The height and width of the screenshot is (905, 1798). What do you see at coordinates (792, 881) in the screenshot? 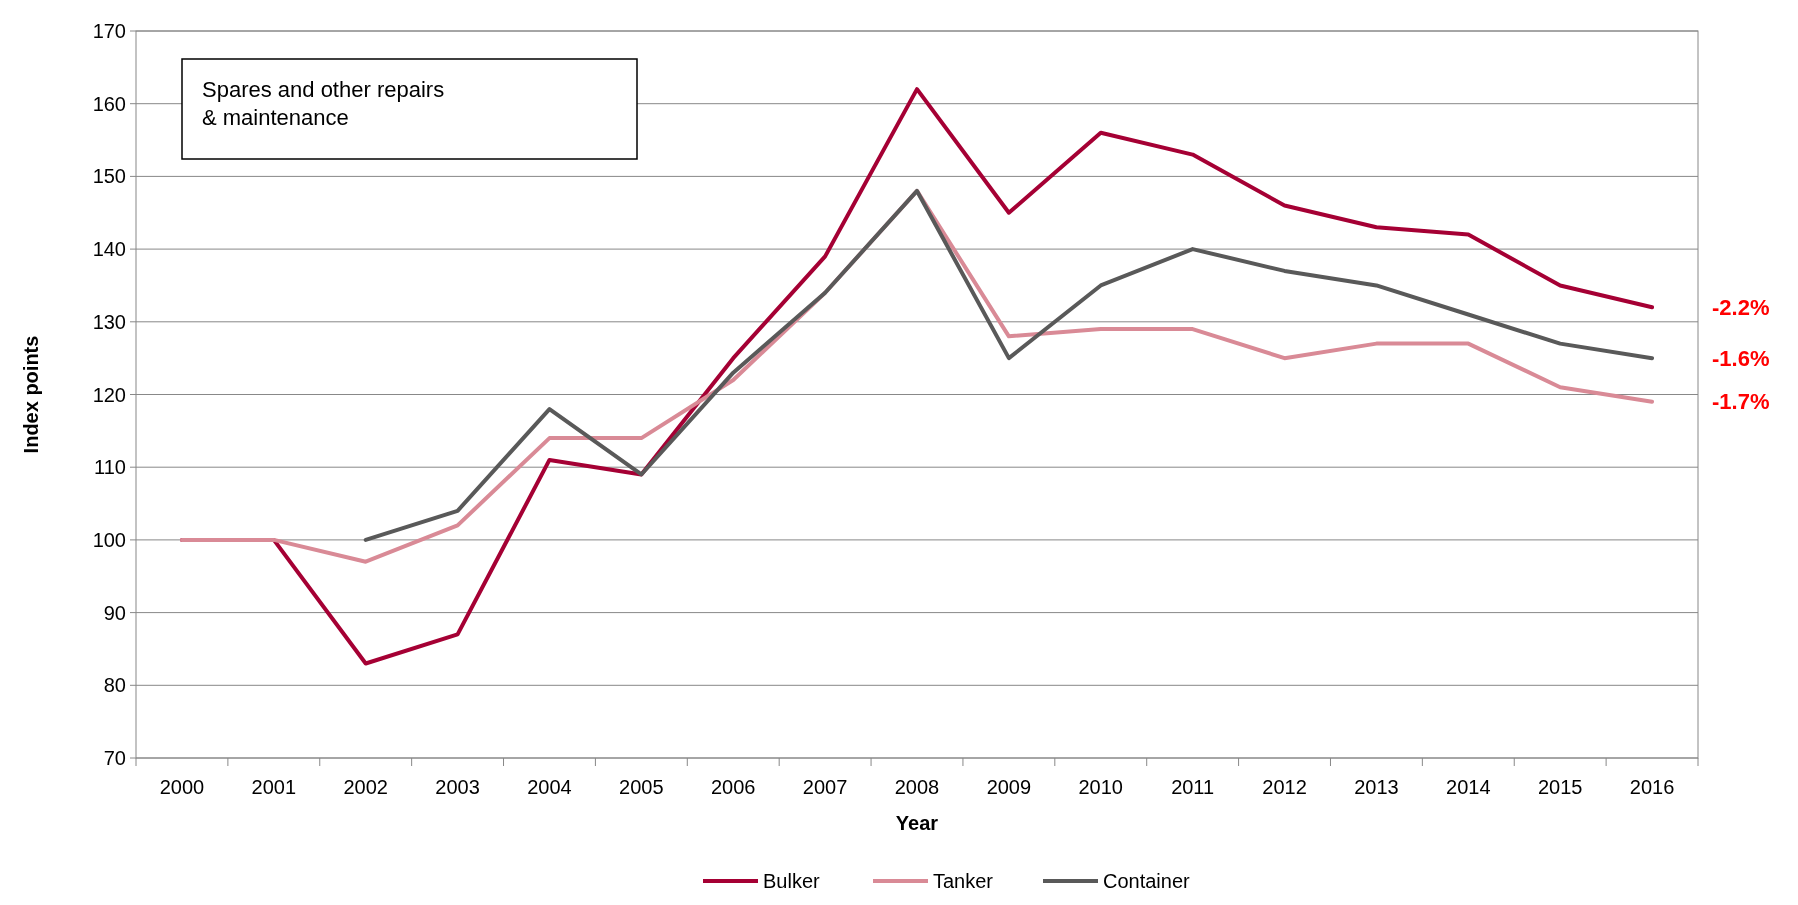
I see `legend-label: Bulker` at bounding box center [792, 881].